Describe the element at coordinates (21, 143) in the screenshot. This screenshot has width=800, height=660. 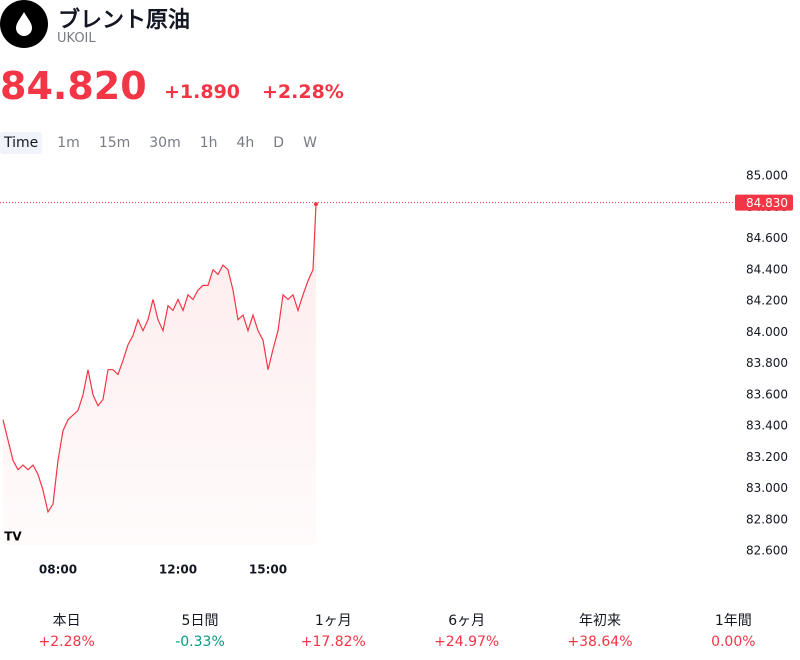
I see `timeframe-button: Time` at that location.